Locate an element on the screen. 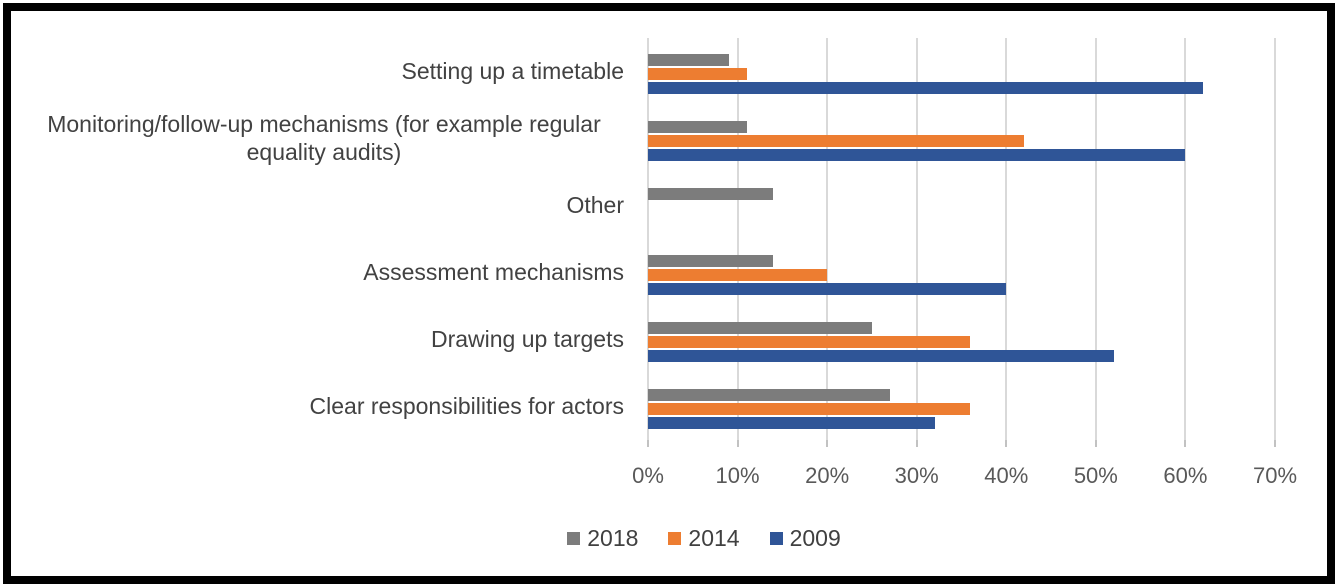 The width and height of the screenshot is (1338, 587). gridline-20% is located at coordinates (827, 239).